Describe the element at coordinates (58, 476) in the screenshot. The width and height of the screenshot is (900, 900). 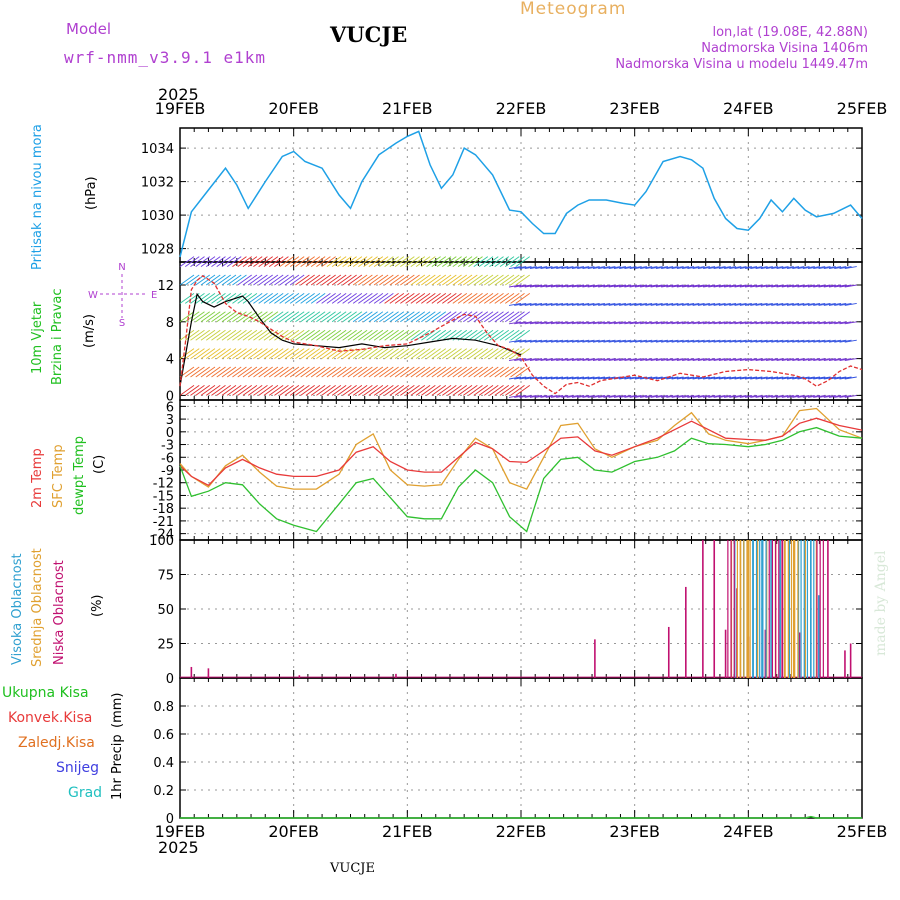
I see `sfctemp-label: SFC Temp` at that location.